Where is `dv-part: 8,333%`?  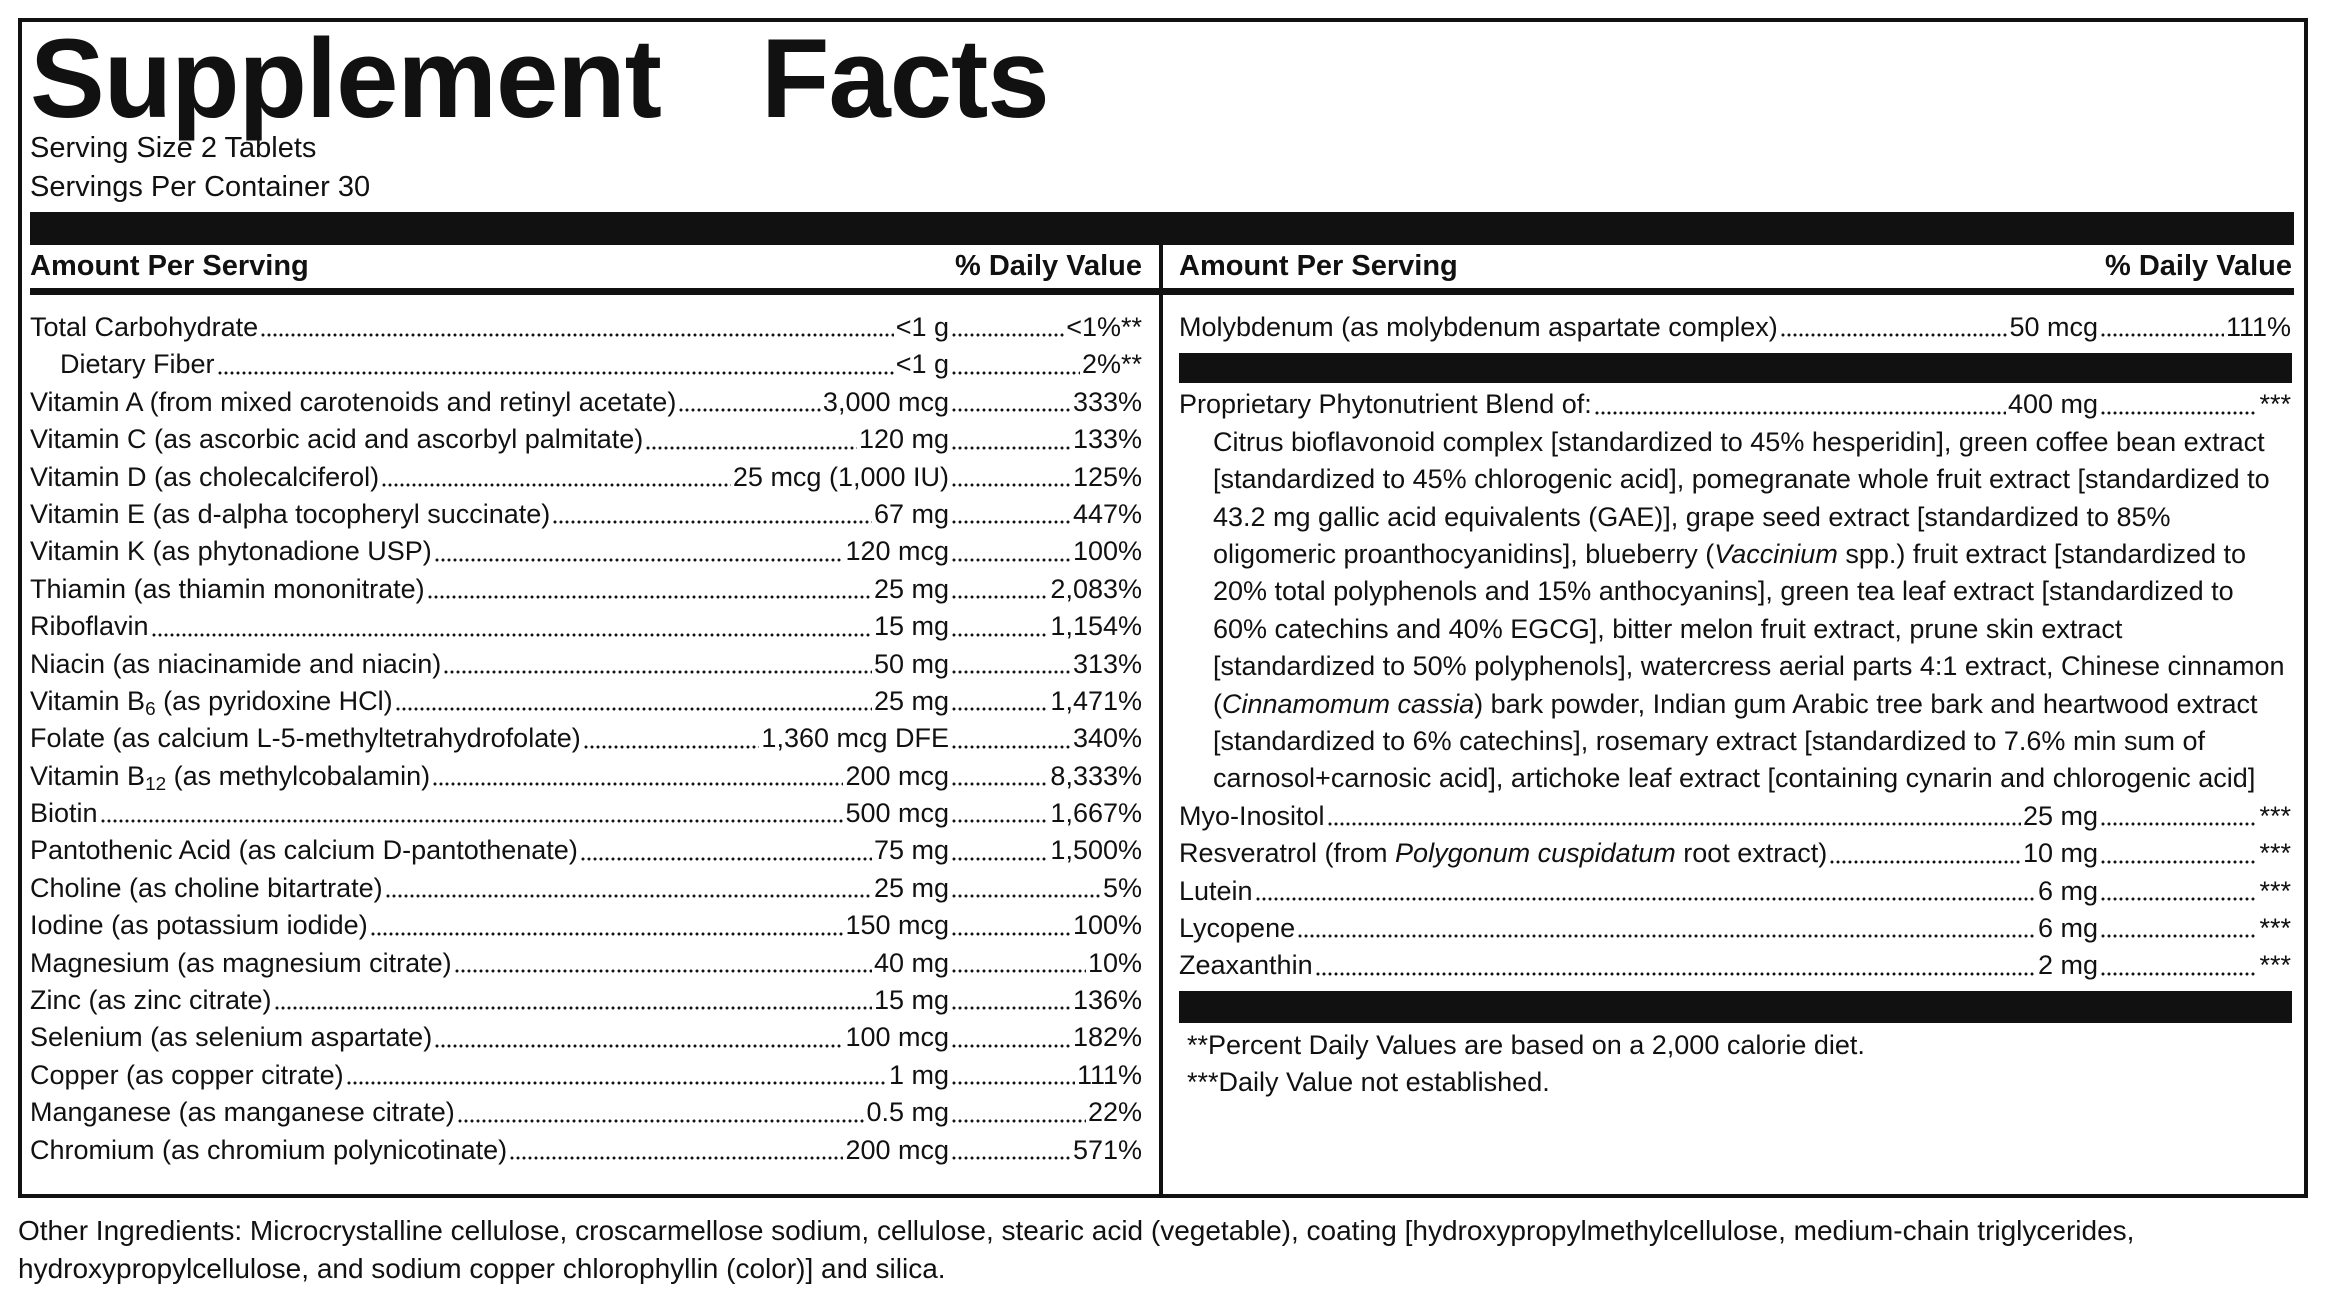 dv-part: 8,333% is located at coordinates (1045, 776).